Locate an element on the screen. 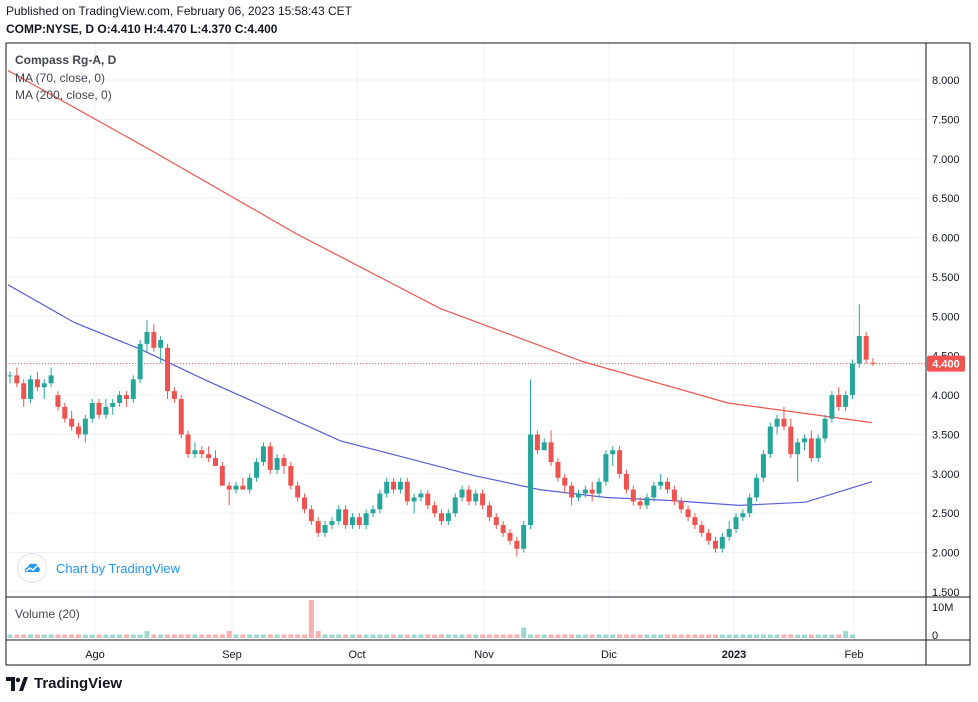 Image resolution: width=978 pixels, height=702 pixels. time-tick-label: 2023 is located at coordinates (734, 655).